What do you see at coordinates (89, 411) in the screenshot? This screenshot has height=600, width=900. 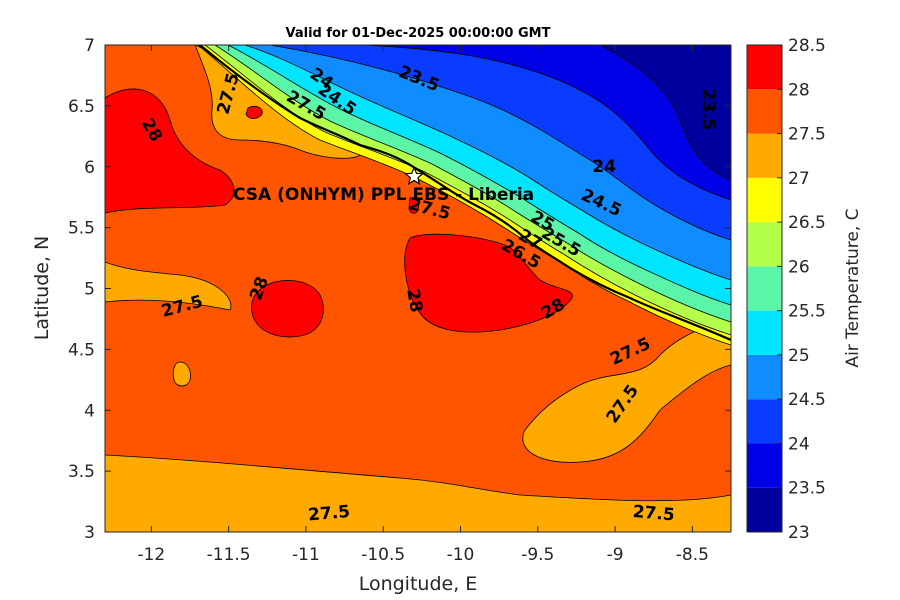 I see `y-tick-label: 4` at bounding box center [89, 411].